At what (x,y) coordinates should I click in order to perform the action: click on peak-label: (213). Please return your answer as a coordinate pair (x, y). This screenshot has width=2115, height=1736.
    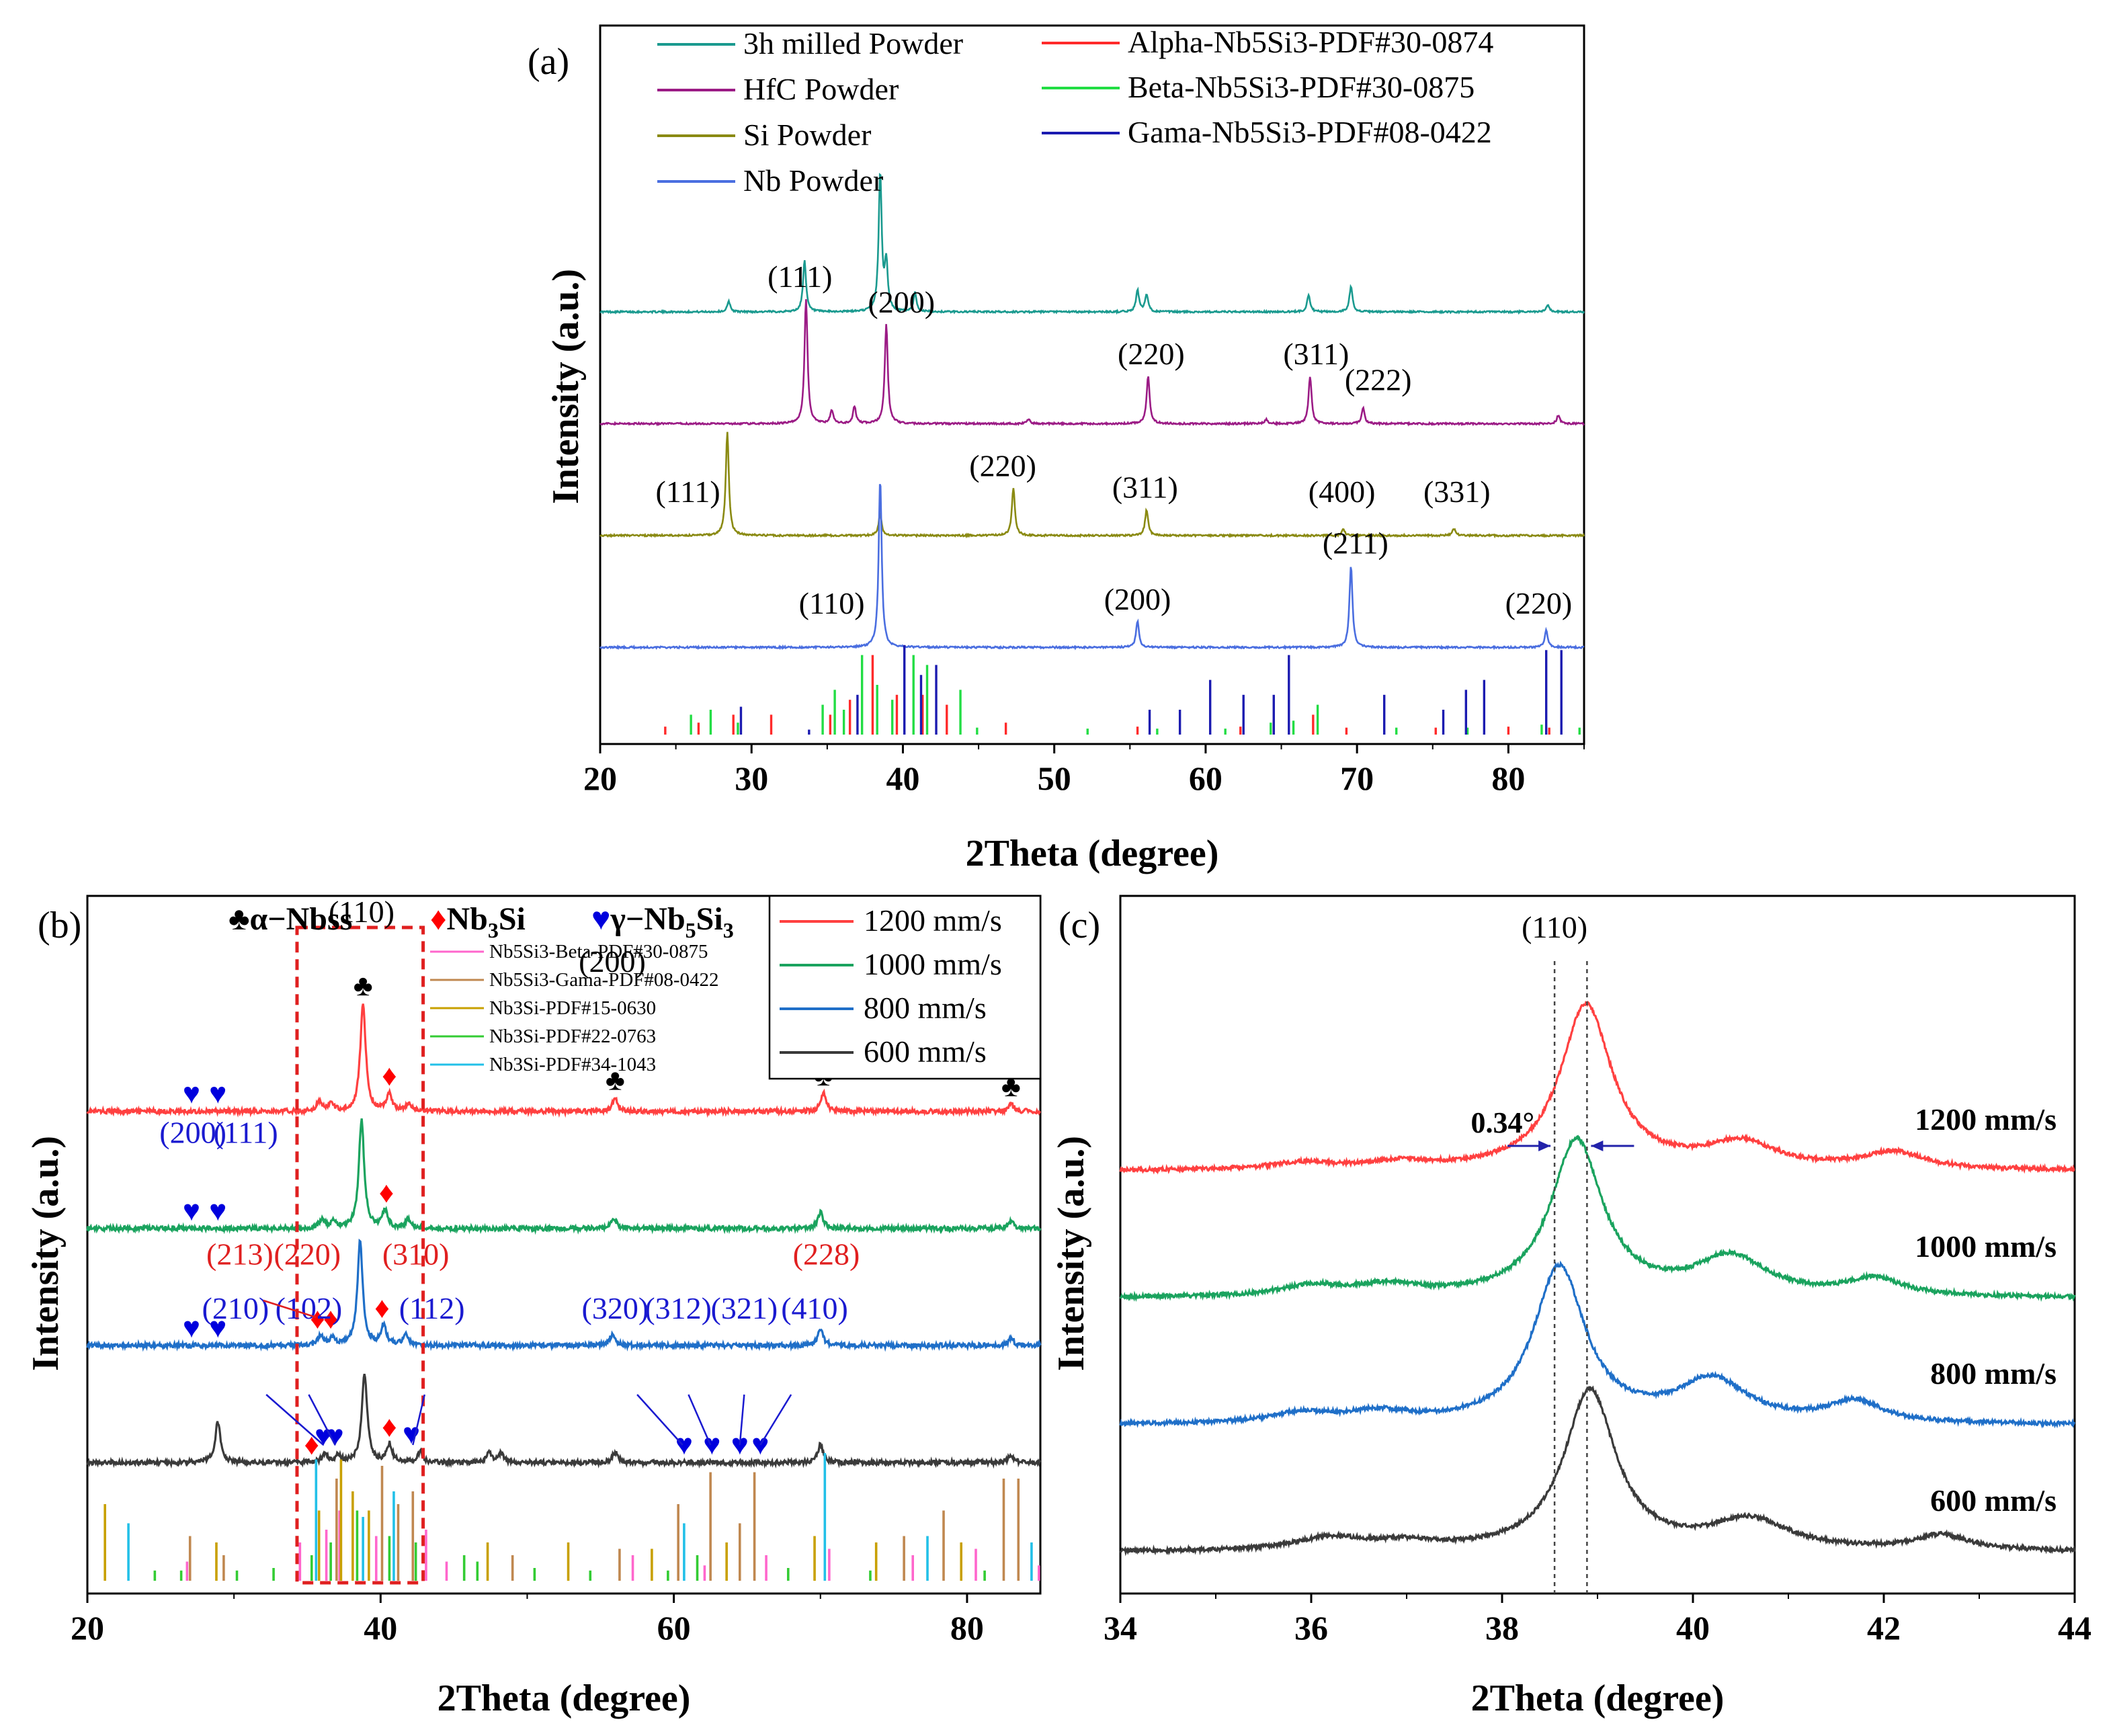
    Looking at the image, I should click on (240, 1254).